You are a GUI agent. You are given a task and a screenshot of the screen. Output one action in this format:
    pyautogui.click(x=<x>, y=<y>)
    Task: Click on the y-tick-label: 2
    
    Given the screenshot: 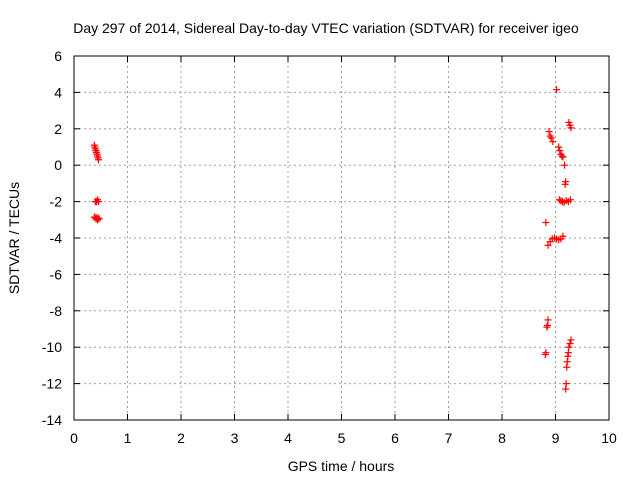 What is the action you would take?
    pyautogui.click(x=58, y=129)
    